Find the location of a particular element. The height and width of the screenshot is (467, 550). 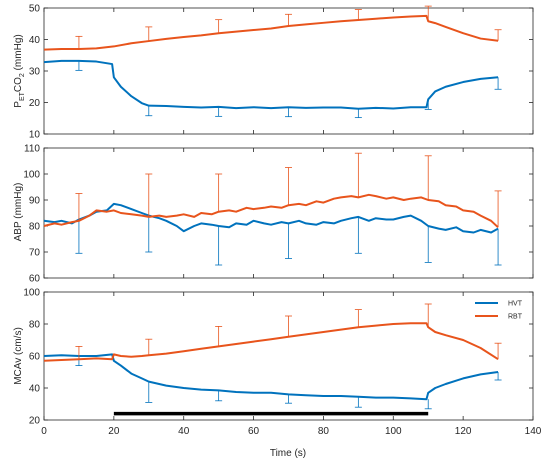

petco2-hvt-line is located at coordinates (271, 84).